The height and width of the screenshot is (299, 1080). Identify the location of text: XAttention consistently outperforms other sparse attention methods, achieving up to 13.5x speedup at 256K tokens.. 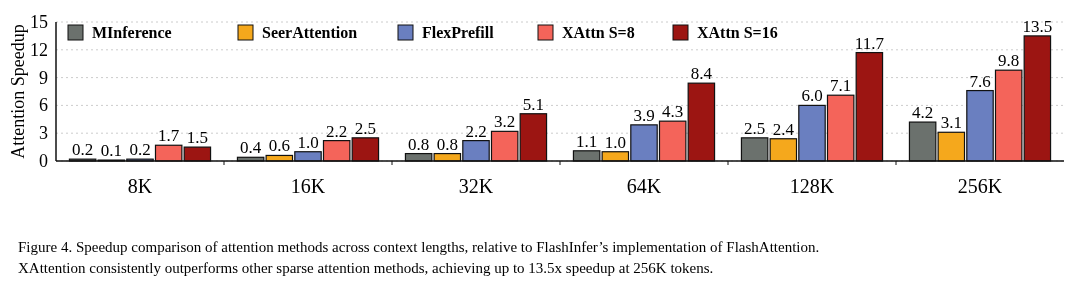
(366, 268).